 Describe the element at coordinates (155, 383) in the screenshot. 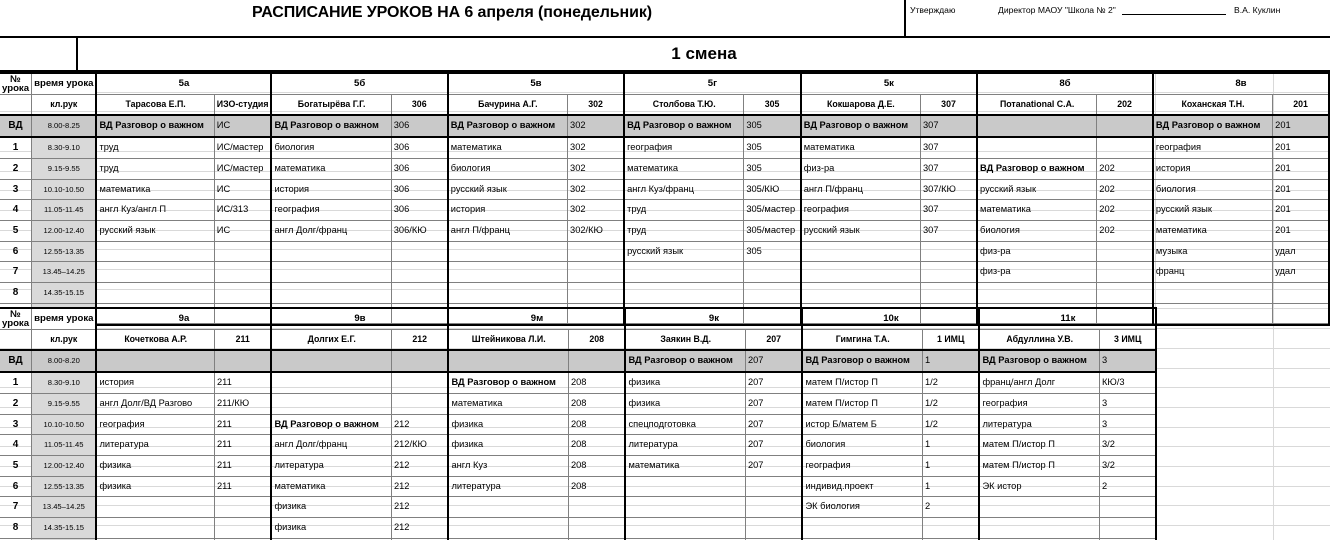

I see `lesson-subject-cell: история` at that location.